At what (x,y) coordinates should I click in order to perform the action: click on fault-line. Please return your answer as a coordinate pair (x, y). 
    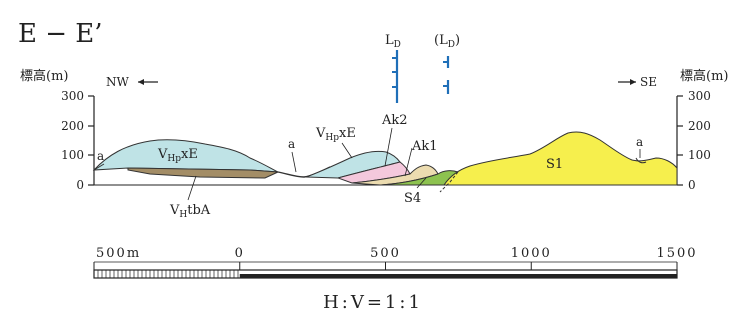
    Looking at the image, I should click on (449, 182).